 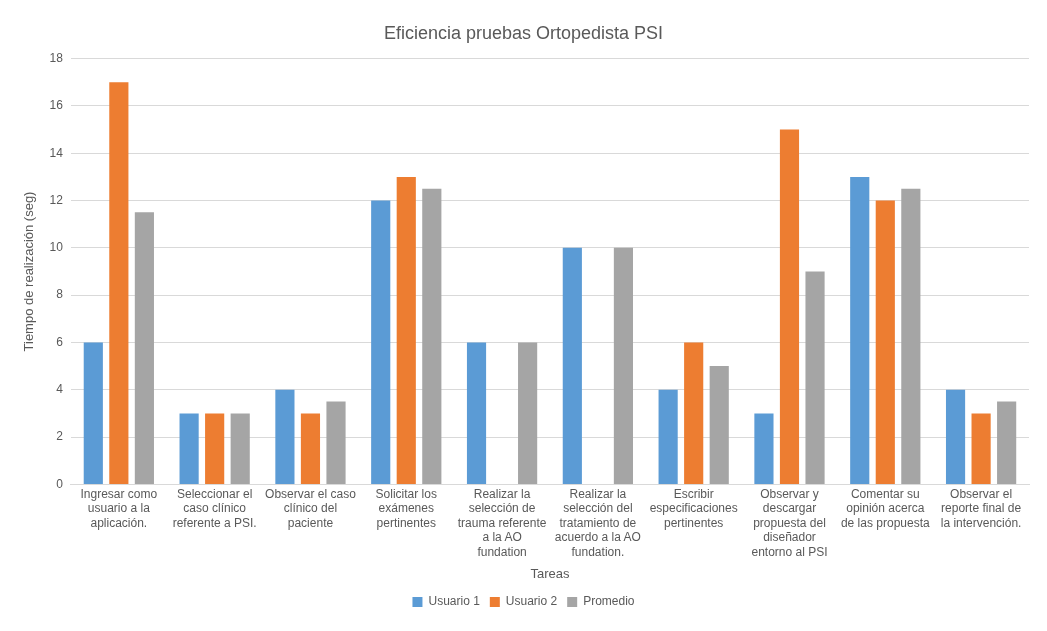 I want to click on x-tick-label: Solicitar los exámenes pertinentes, so click(x=406, y=508).